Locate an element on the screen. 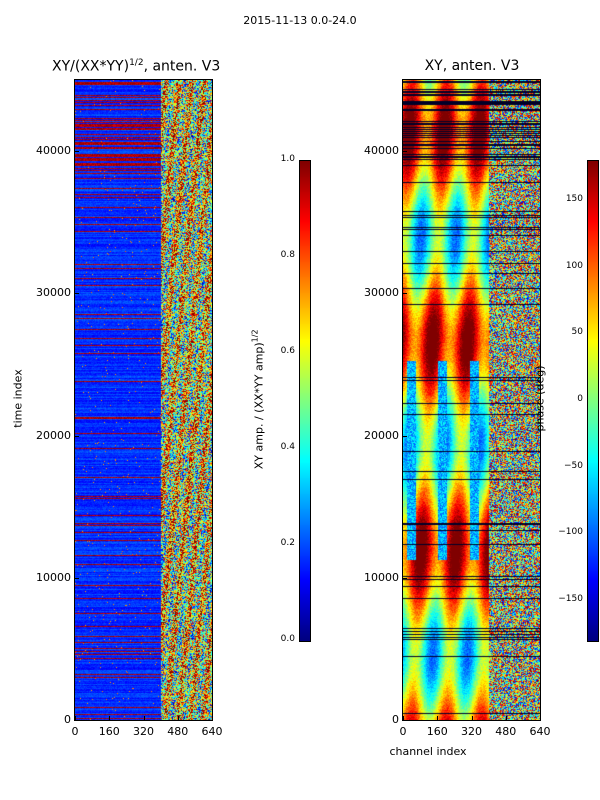  left-x-tick-2: 320 is located at coordinates (143, 731).